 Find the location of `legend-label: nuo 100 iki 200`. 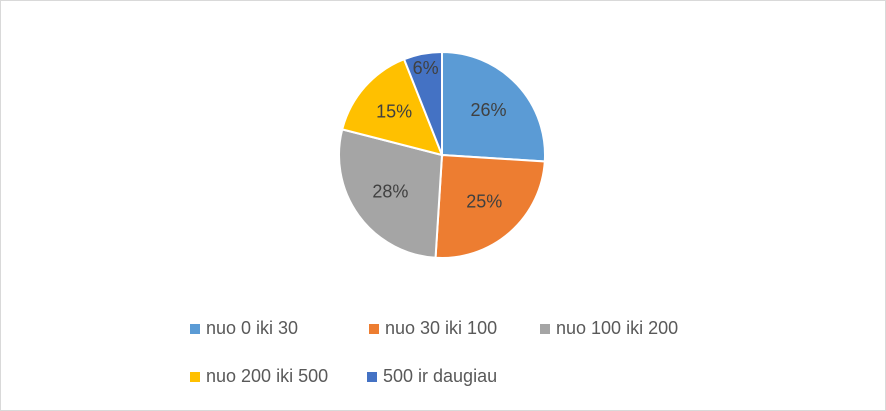

legend-label: nuo 100 iki 200 is located at coordinates (617, 328).